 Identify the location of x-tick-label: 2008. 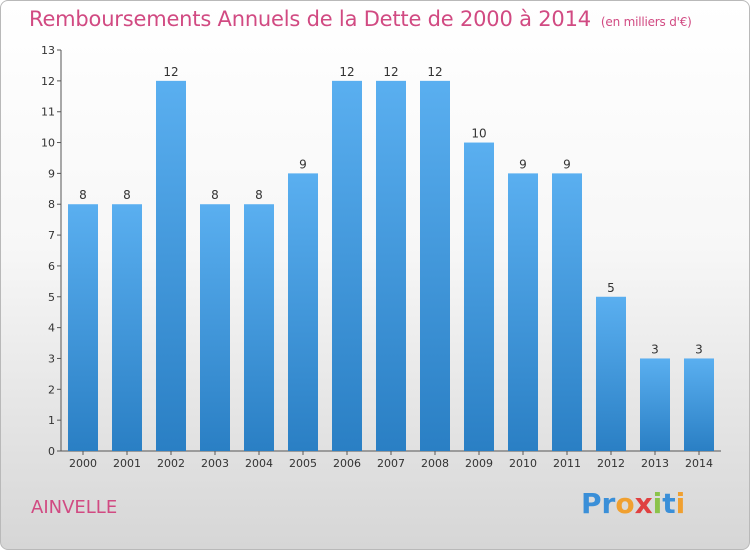
(435, 463).